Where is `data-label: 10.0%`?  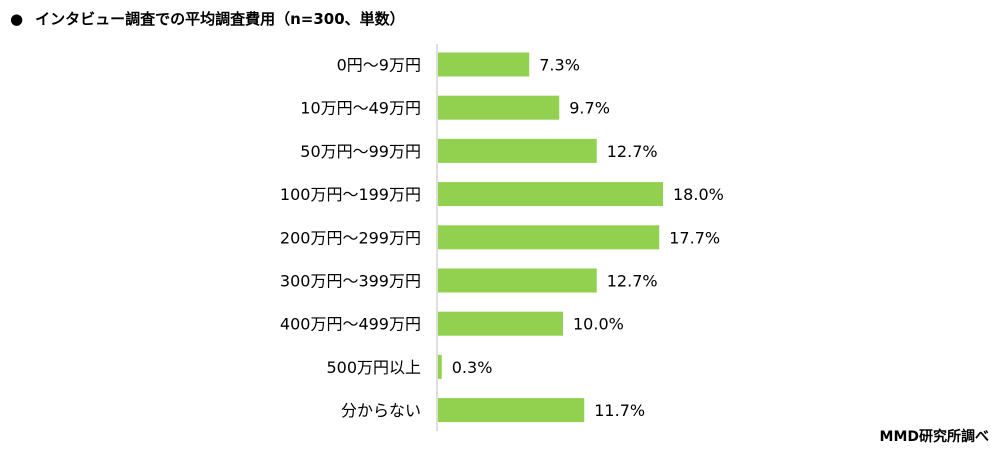 data-label: 10.0% is located at coordinates (598, 324).